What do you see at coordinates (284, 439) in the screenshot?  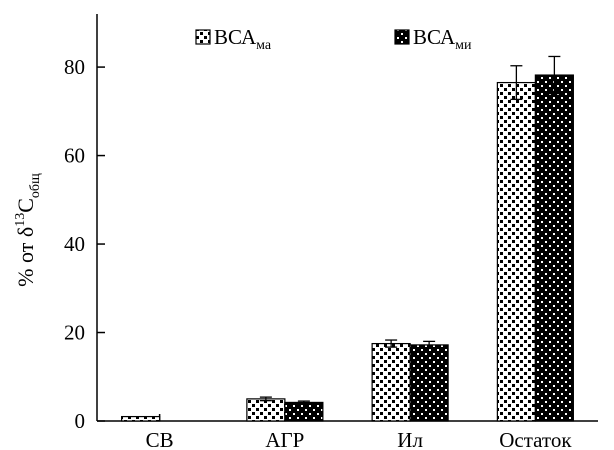 I see `x-tick-label: АГР` at bounding box center [284, 439].